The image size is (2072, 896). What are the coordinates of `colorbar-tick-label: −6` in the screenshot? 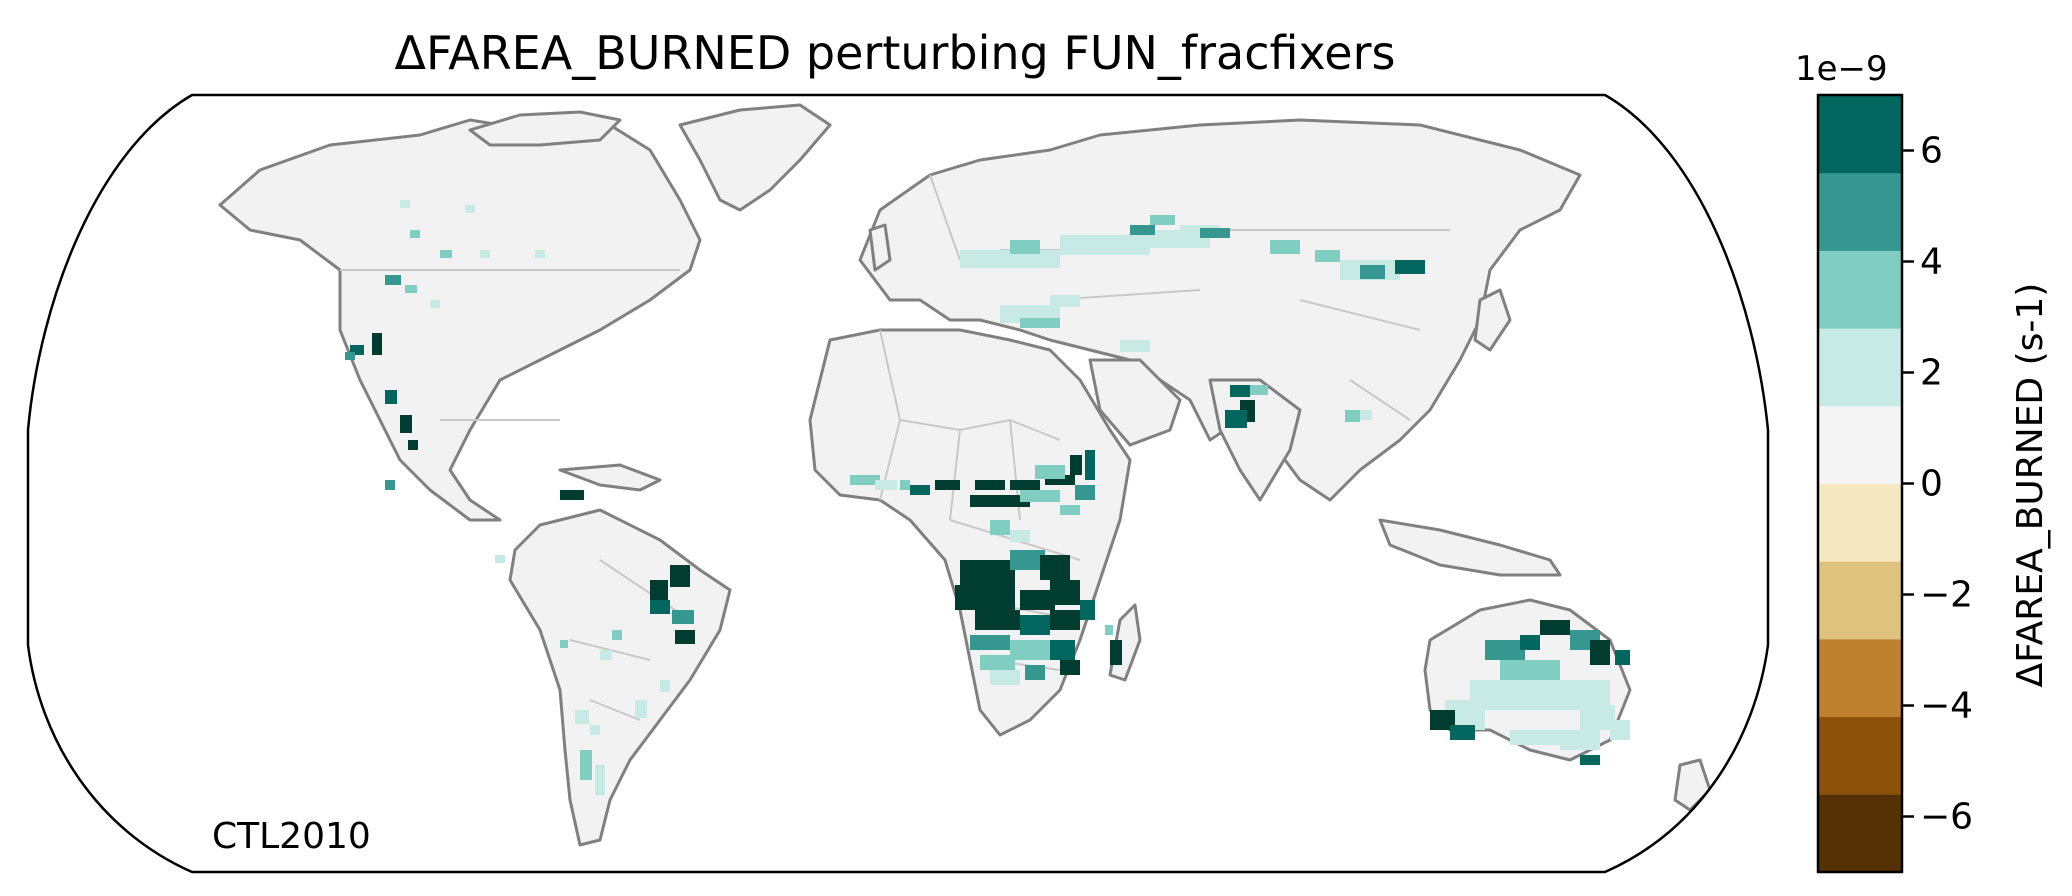 It's located at (1946, 817).